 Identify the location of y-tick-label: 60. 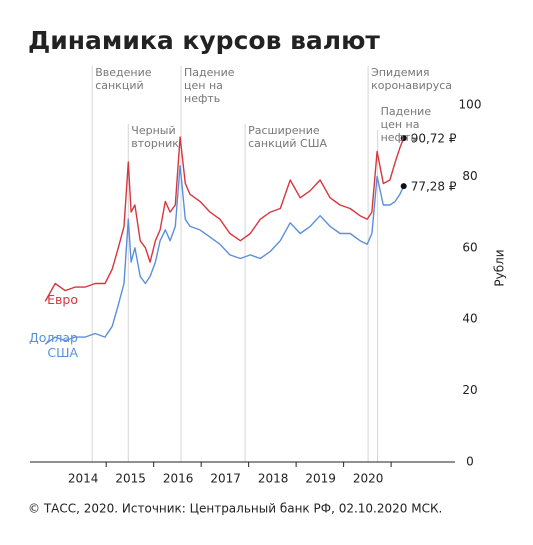
(469, 247).